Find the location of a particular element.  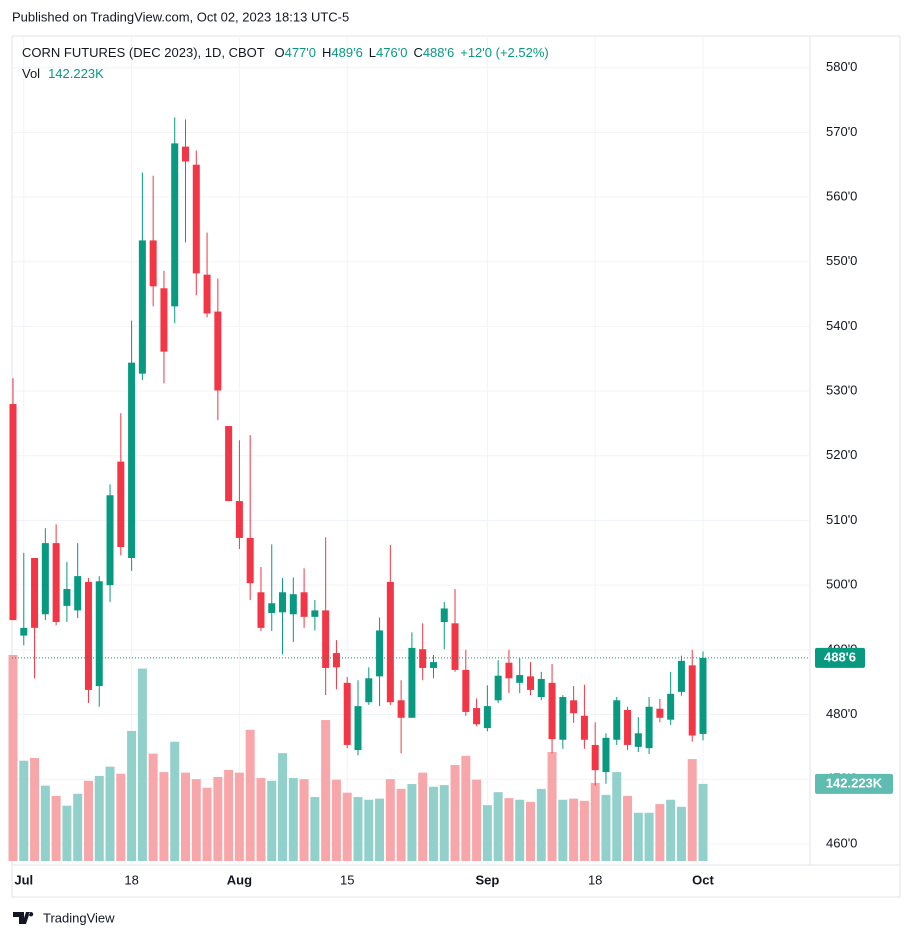

y-tick-label: 480'0 is located at coordinates (841, 713).